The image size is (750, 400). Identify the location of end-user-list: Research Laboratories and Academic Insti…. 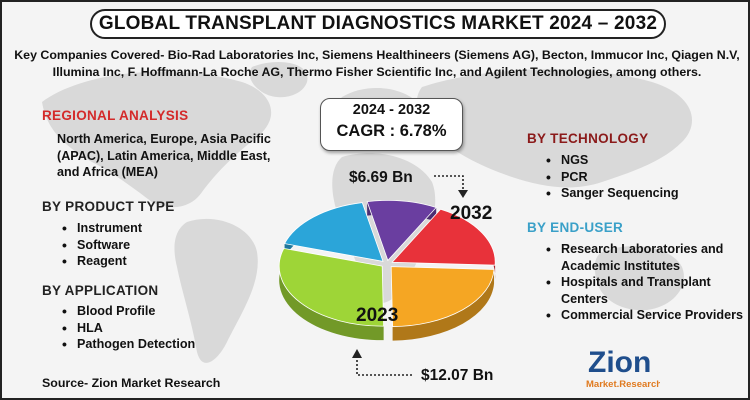
(644, 282).